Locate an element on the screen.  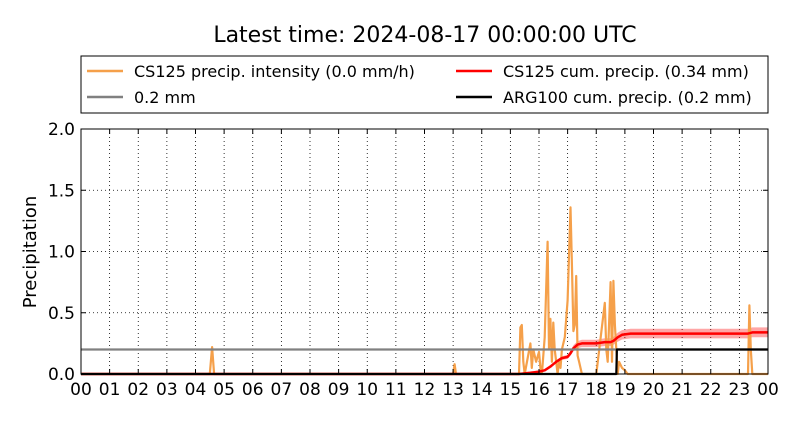
cum-precip-uncertainty-band is located at coordinates (424, 350).